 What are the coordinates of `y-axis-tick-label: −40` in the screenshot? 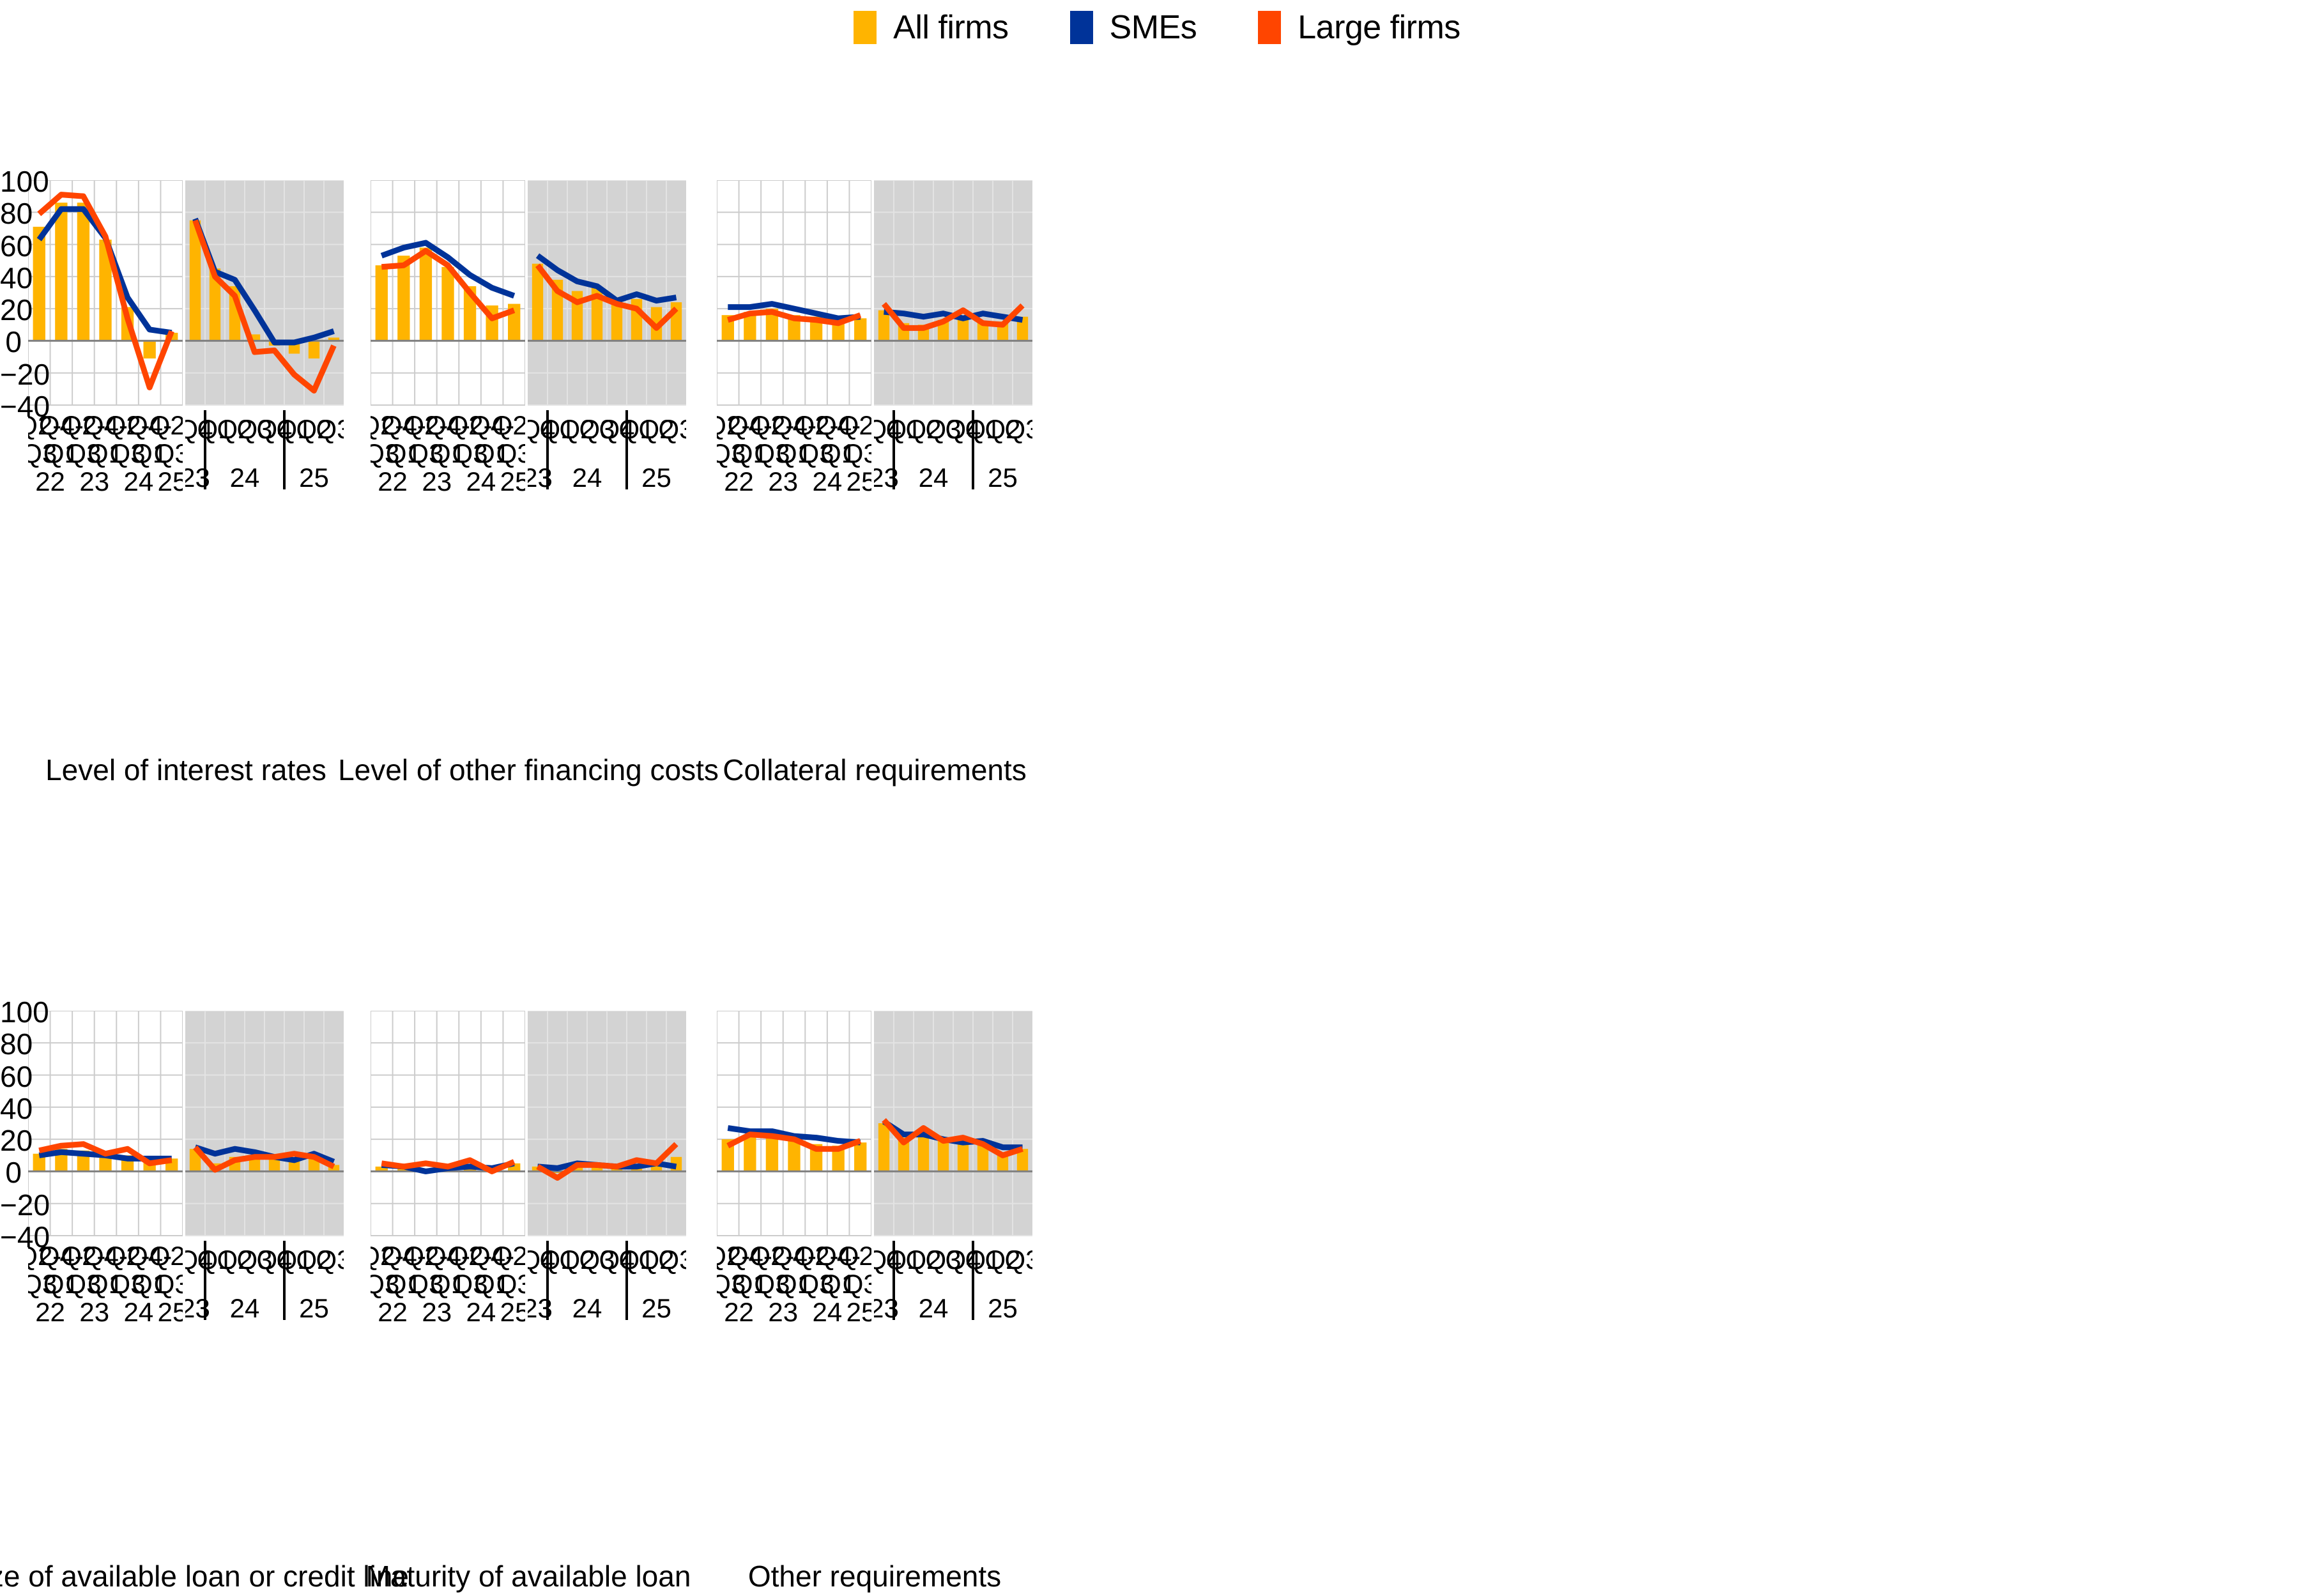 It's located at (25, 1237).